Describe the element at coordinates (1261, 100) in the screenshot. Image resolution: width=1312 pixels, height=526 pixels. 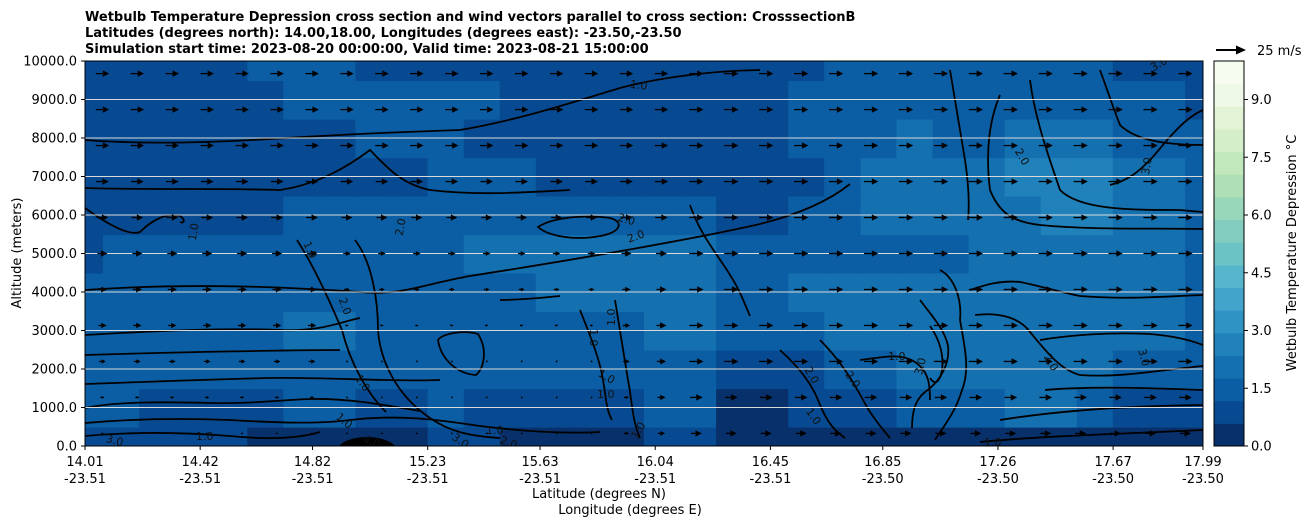
I see `colorbar-tick-label: 9.0` at that location.